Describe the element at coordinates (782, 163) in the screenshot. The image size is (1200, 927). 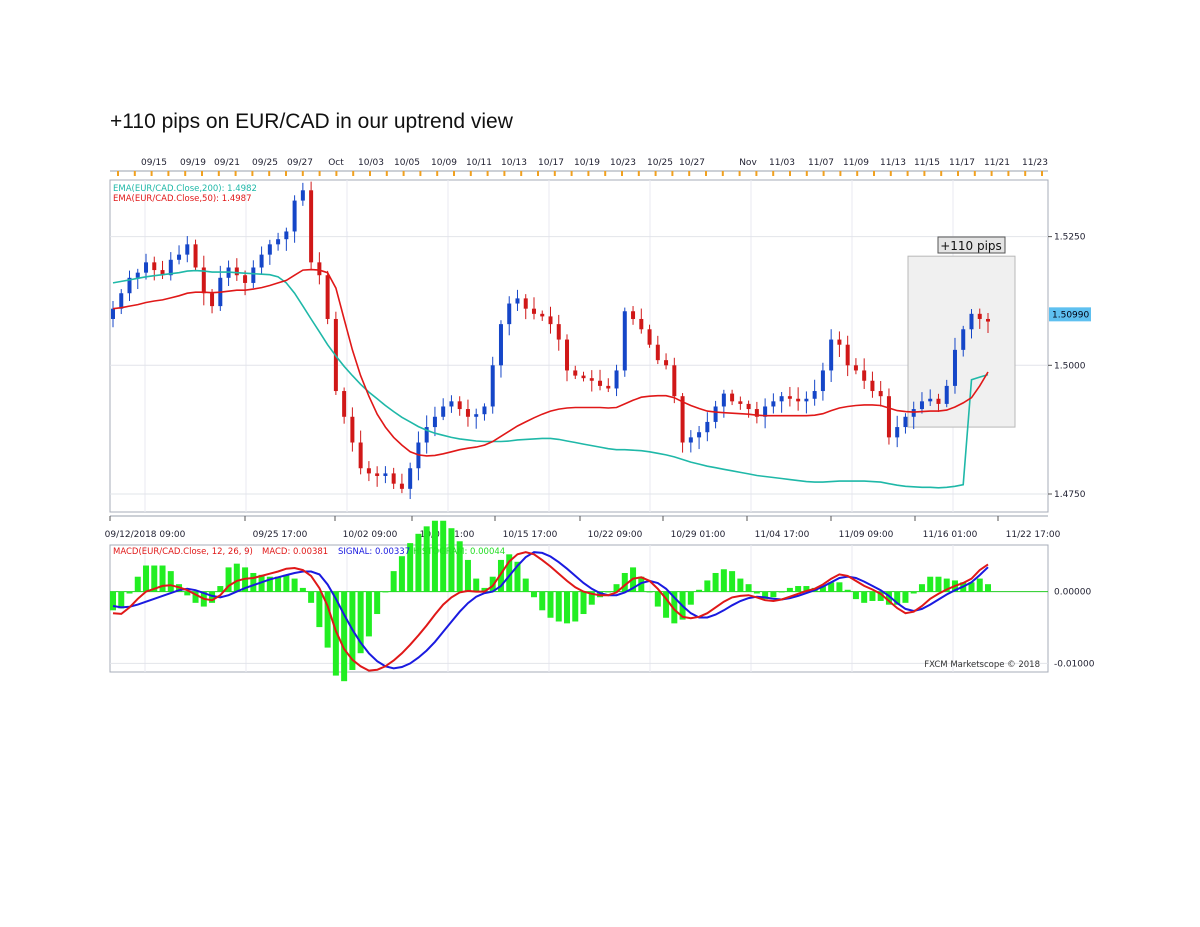
I see `top-date-tick-label: 11/03` at that location.